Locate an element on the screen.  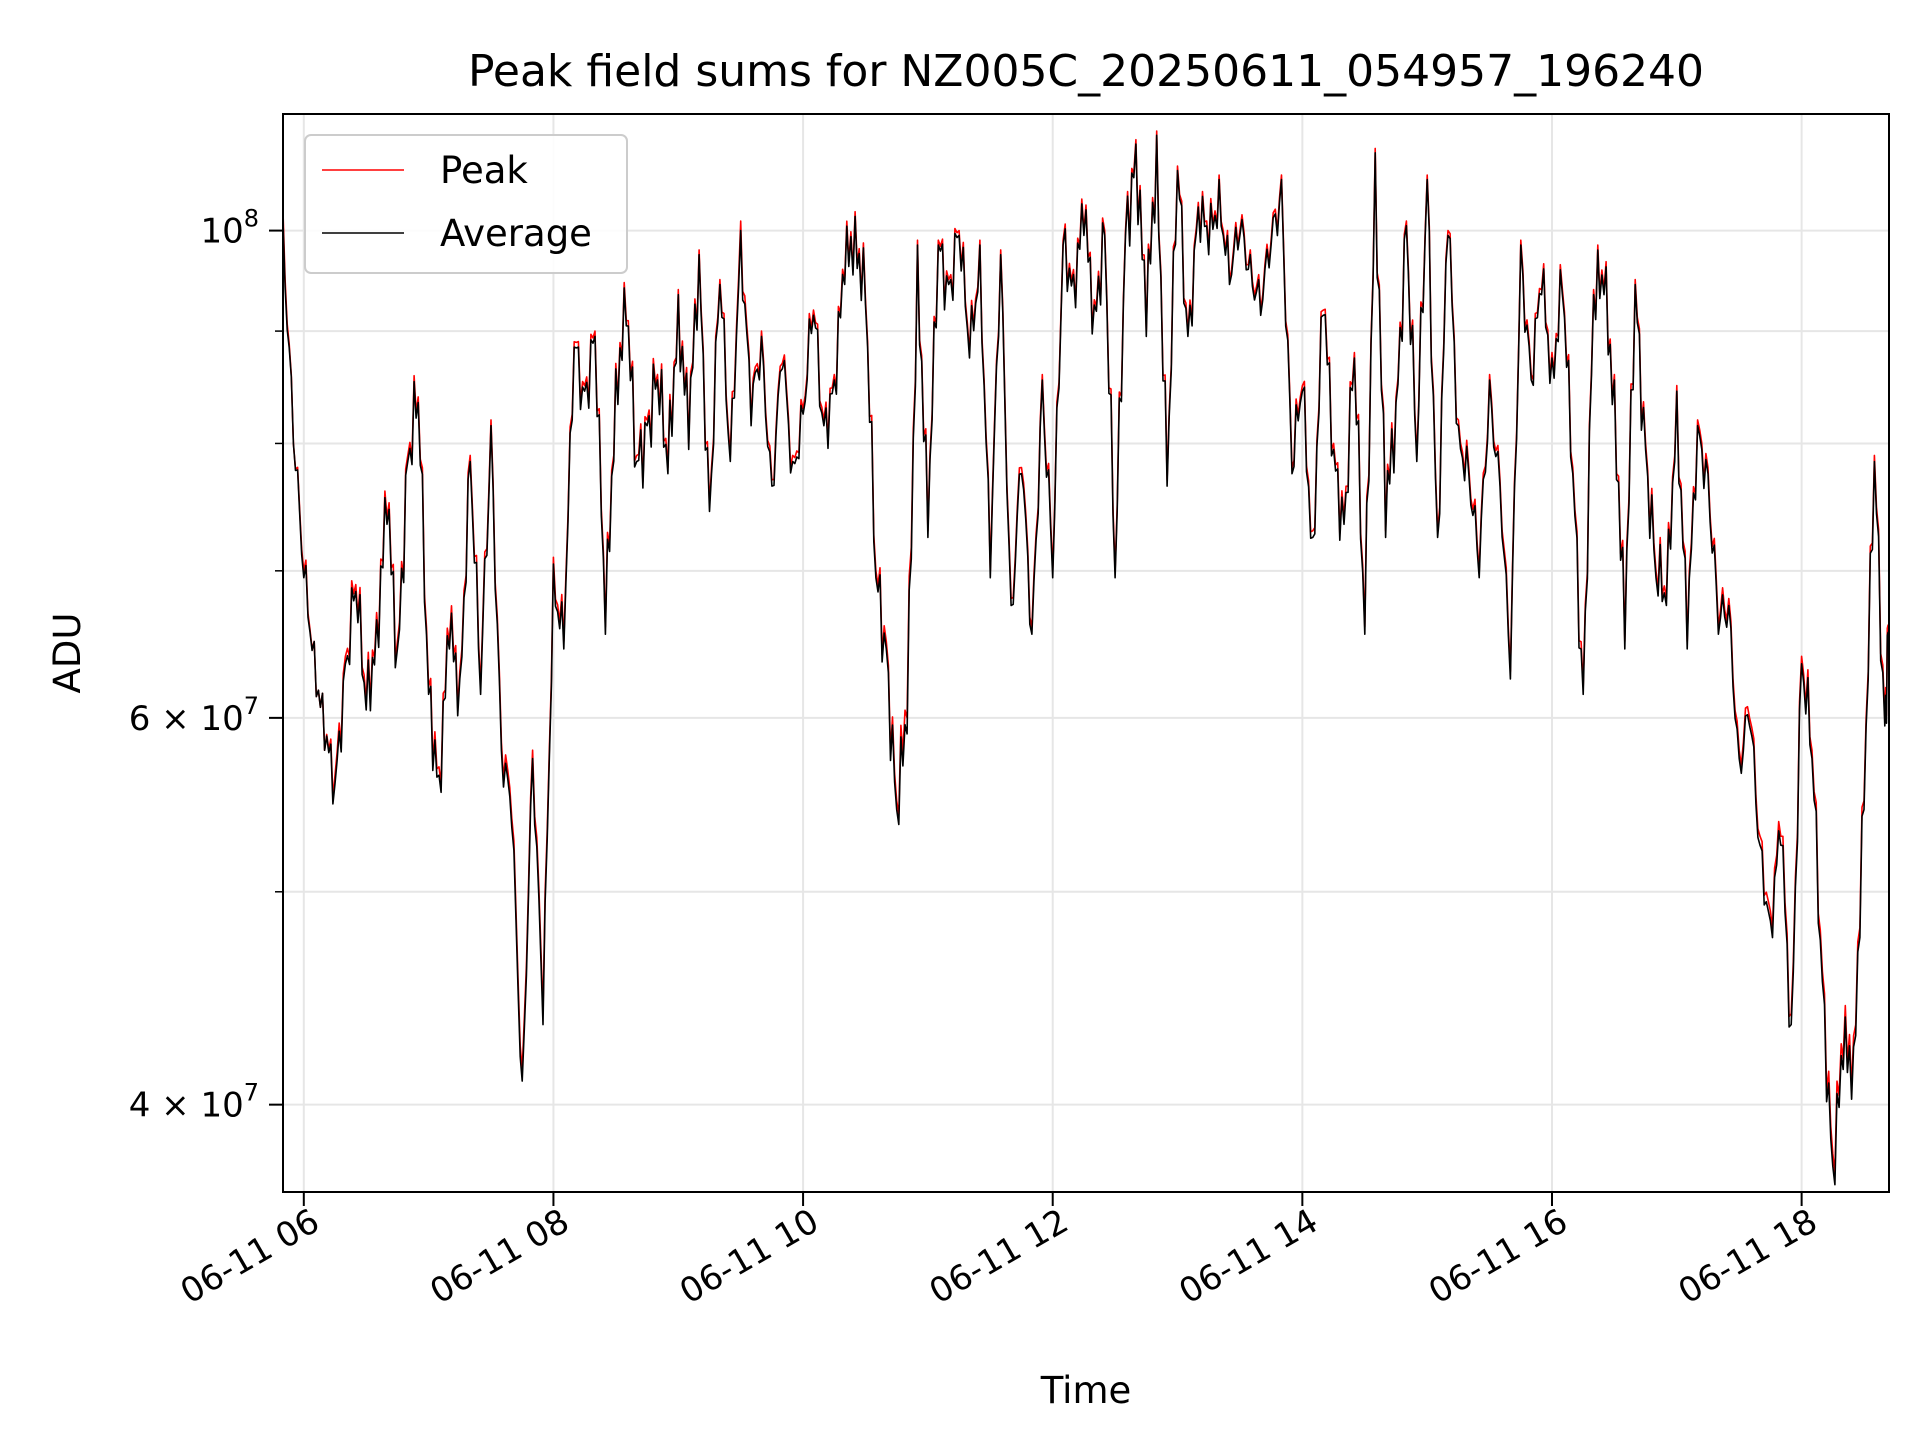
legend-label-average: Average is located at coordinates (516, 233).